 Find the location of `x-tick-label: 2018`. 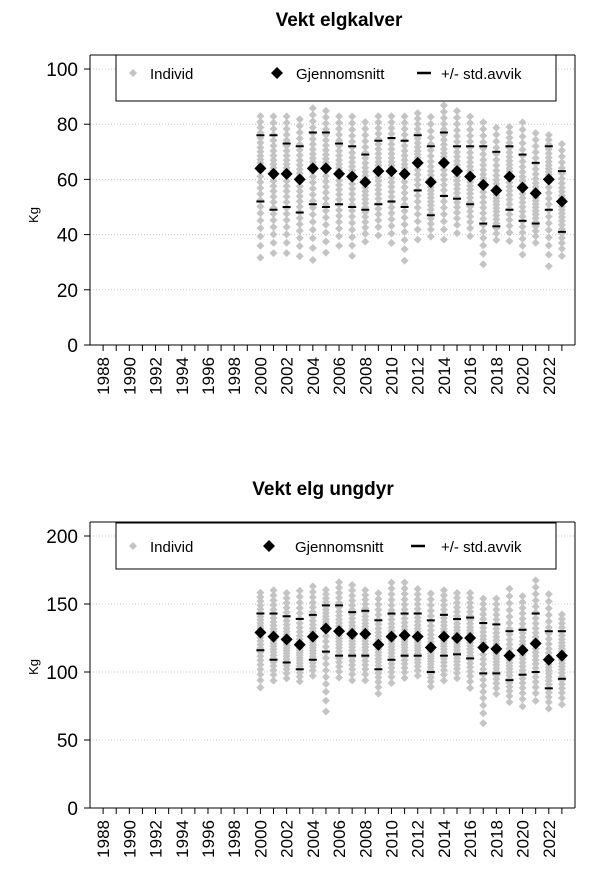

x-tick-label: 2018 is located at coordinates (496, 376).